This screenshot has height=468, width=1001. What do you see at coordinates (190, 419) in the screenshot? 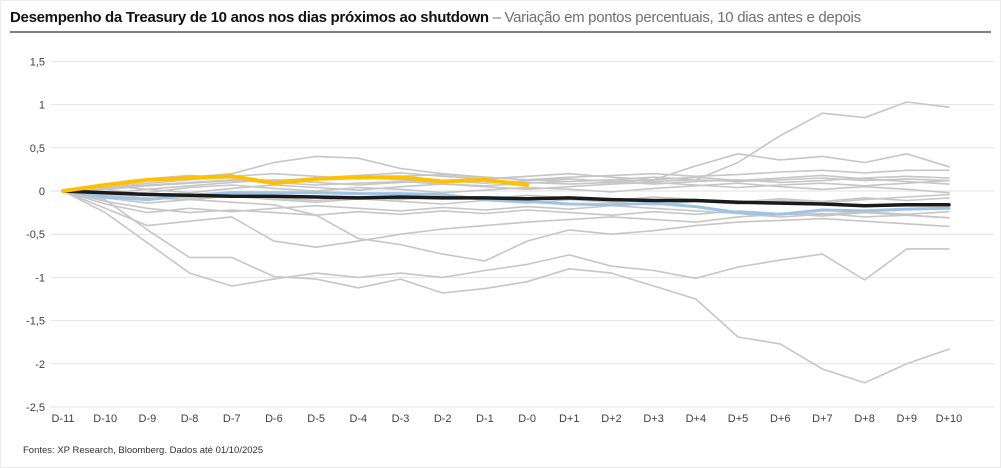
I see `x-tick-label: D-8` at bounding box center [190, 419].